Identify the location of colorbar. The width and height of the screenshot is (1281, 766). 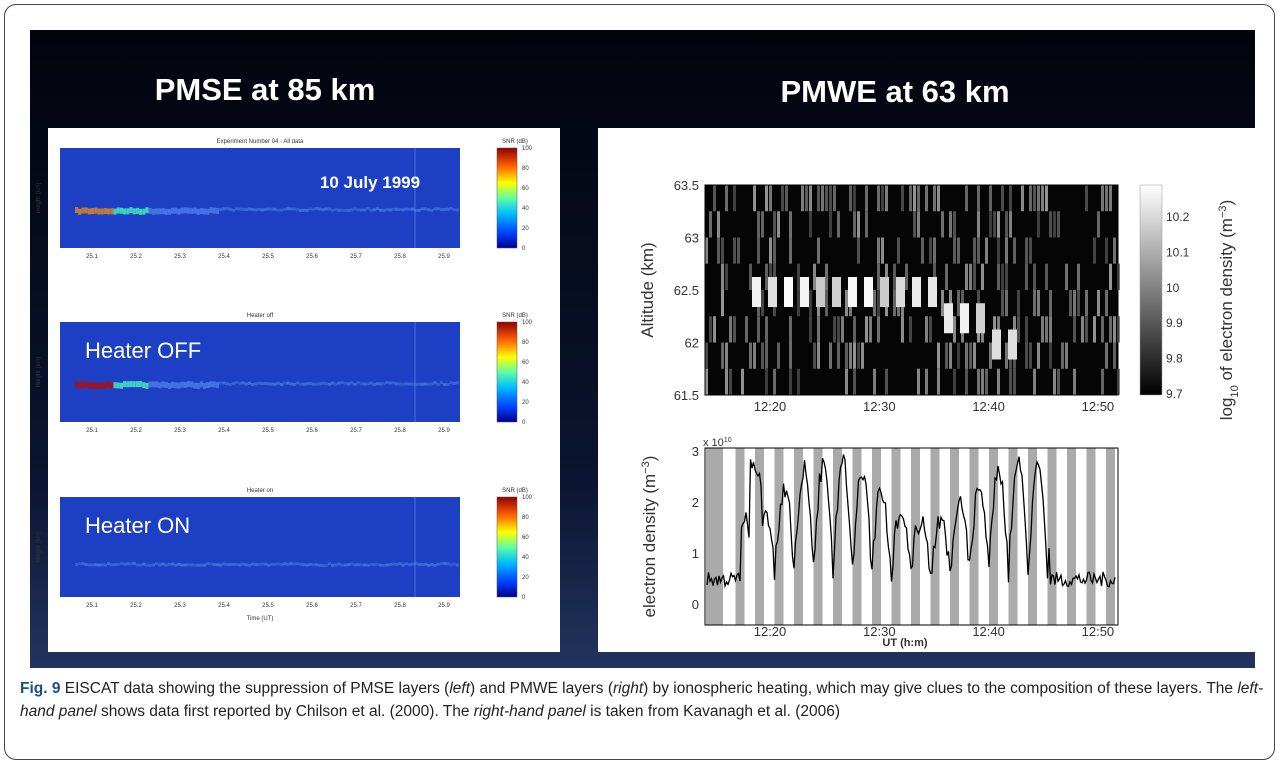
(507, 547).